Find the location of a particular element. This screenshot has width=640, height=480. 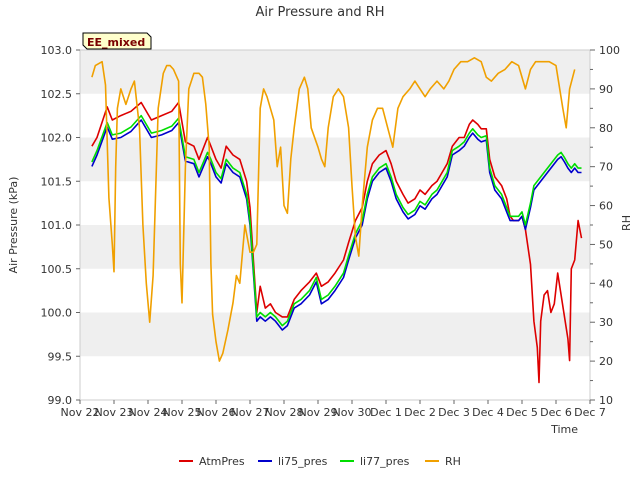

site-label-badge: EE_mixed is located at coordinates (117, 41).